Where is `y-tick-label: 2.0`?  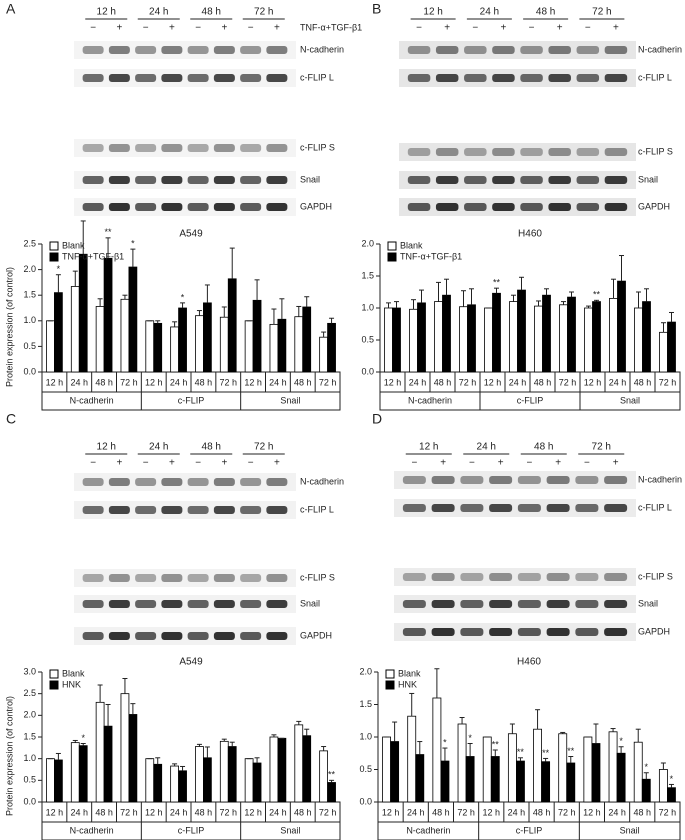 y-tick-label: 2.0 is located at coordinates (29, 269).